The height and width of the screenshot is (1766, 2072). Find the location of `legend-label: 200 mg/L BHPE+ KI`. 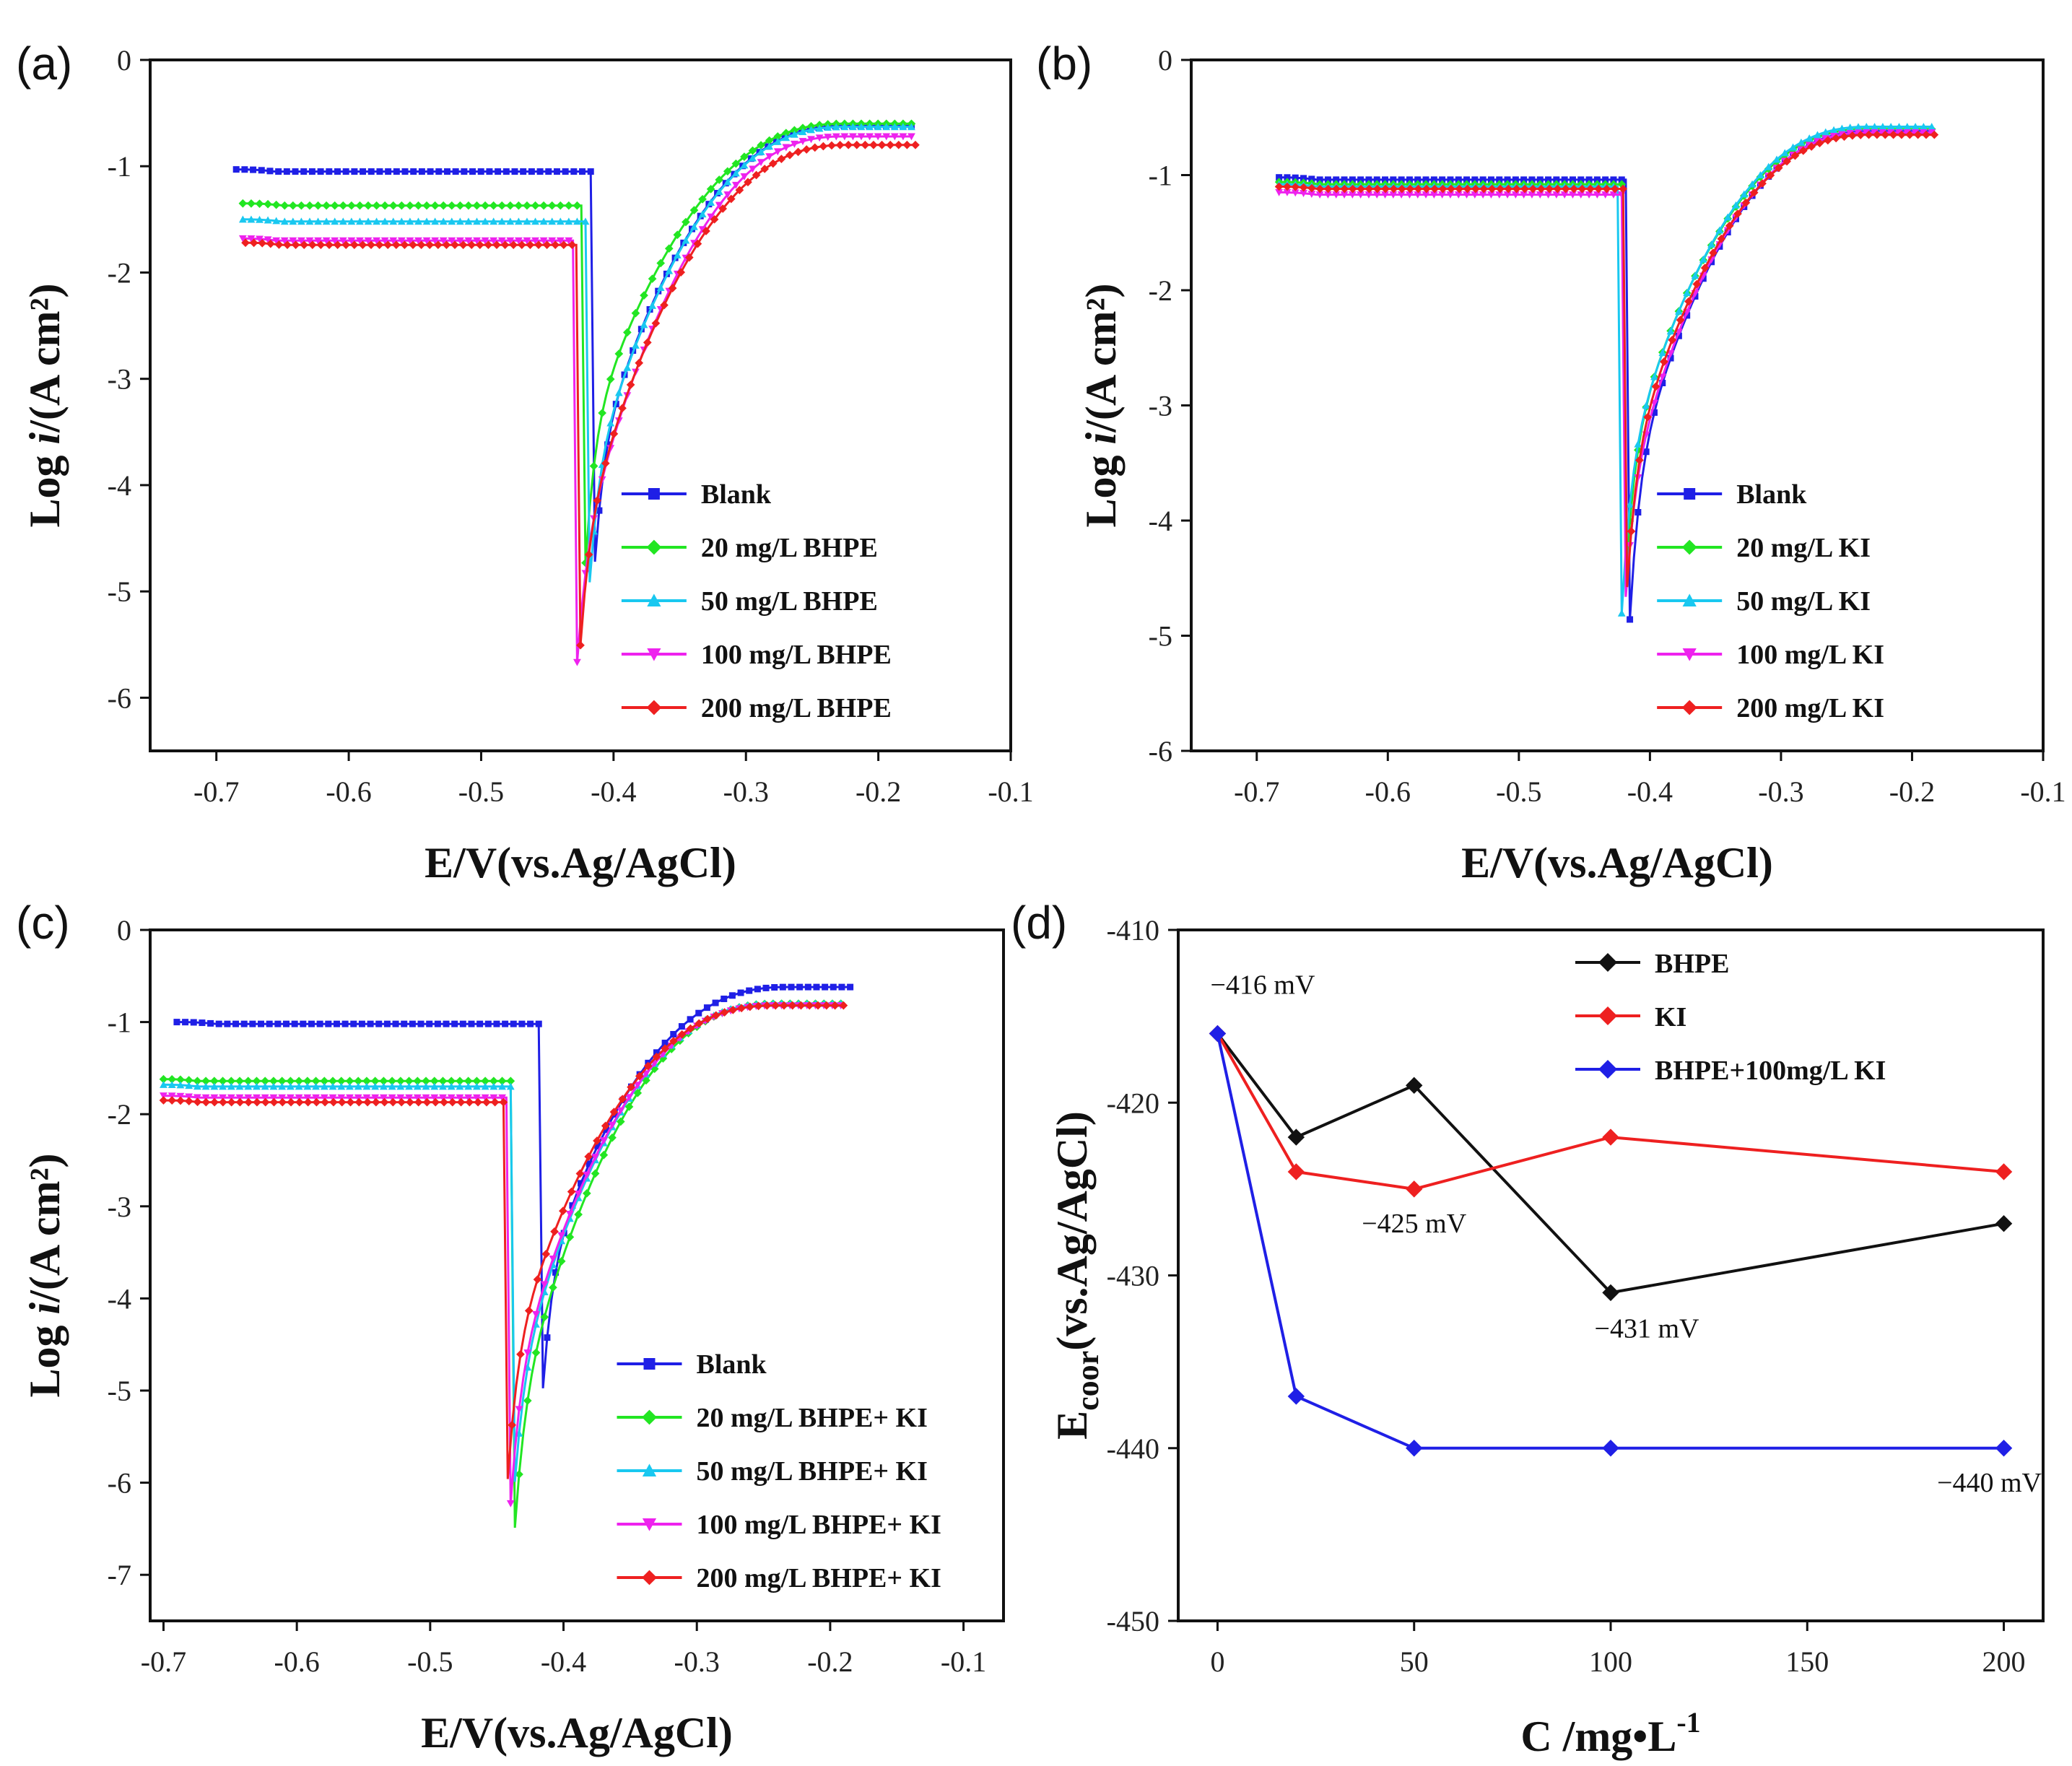

legend-label: 200 mg/L BHPE+ KI is located at coordinates (818, 1578).